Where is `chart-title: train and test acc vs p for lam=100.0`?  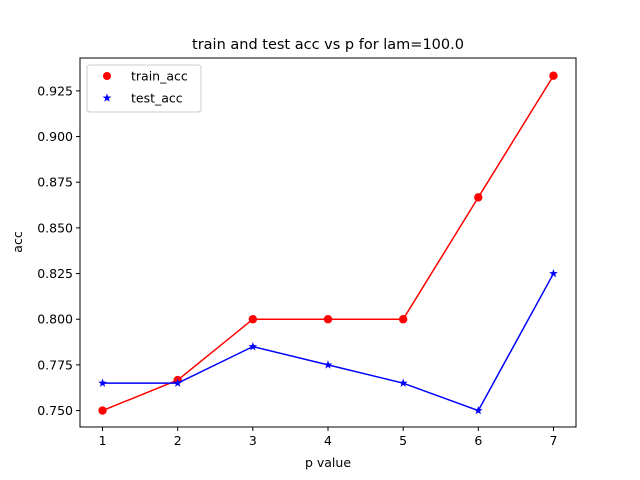
chart-title: train and test acc vs p for lam=100.0 is located at coordinates (328, 45).